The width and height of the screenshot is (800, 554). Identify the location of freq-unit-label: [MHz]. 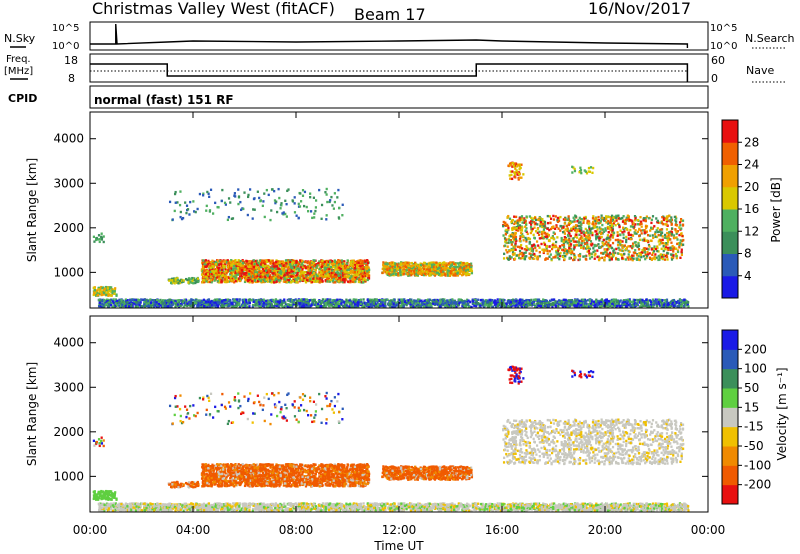
(18, 71).